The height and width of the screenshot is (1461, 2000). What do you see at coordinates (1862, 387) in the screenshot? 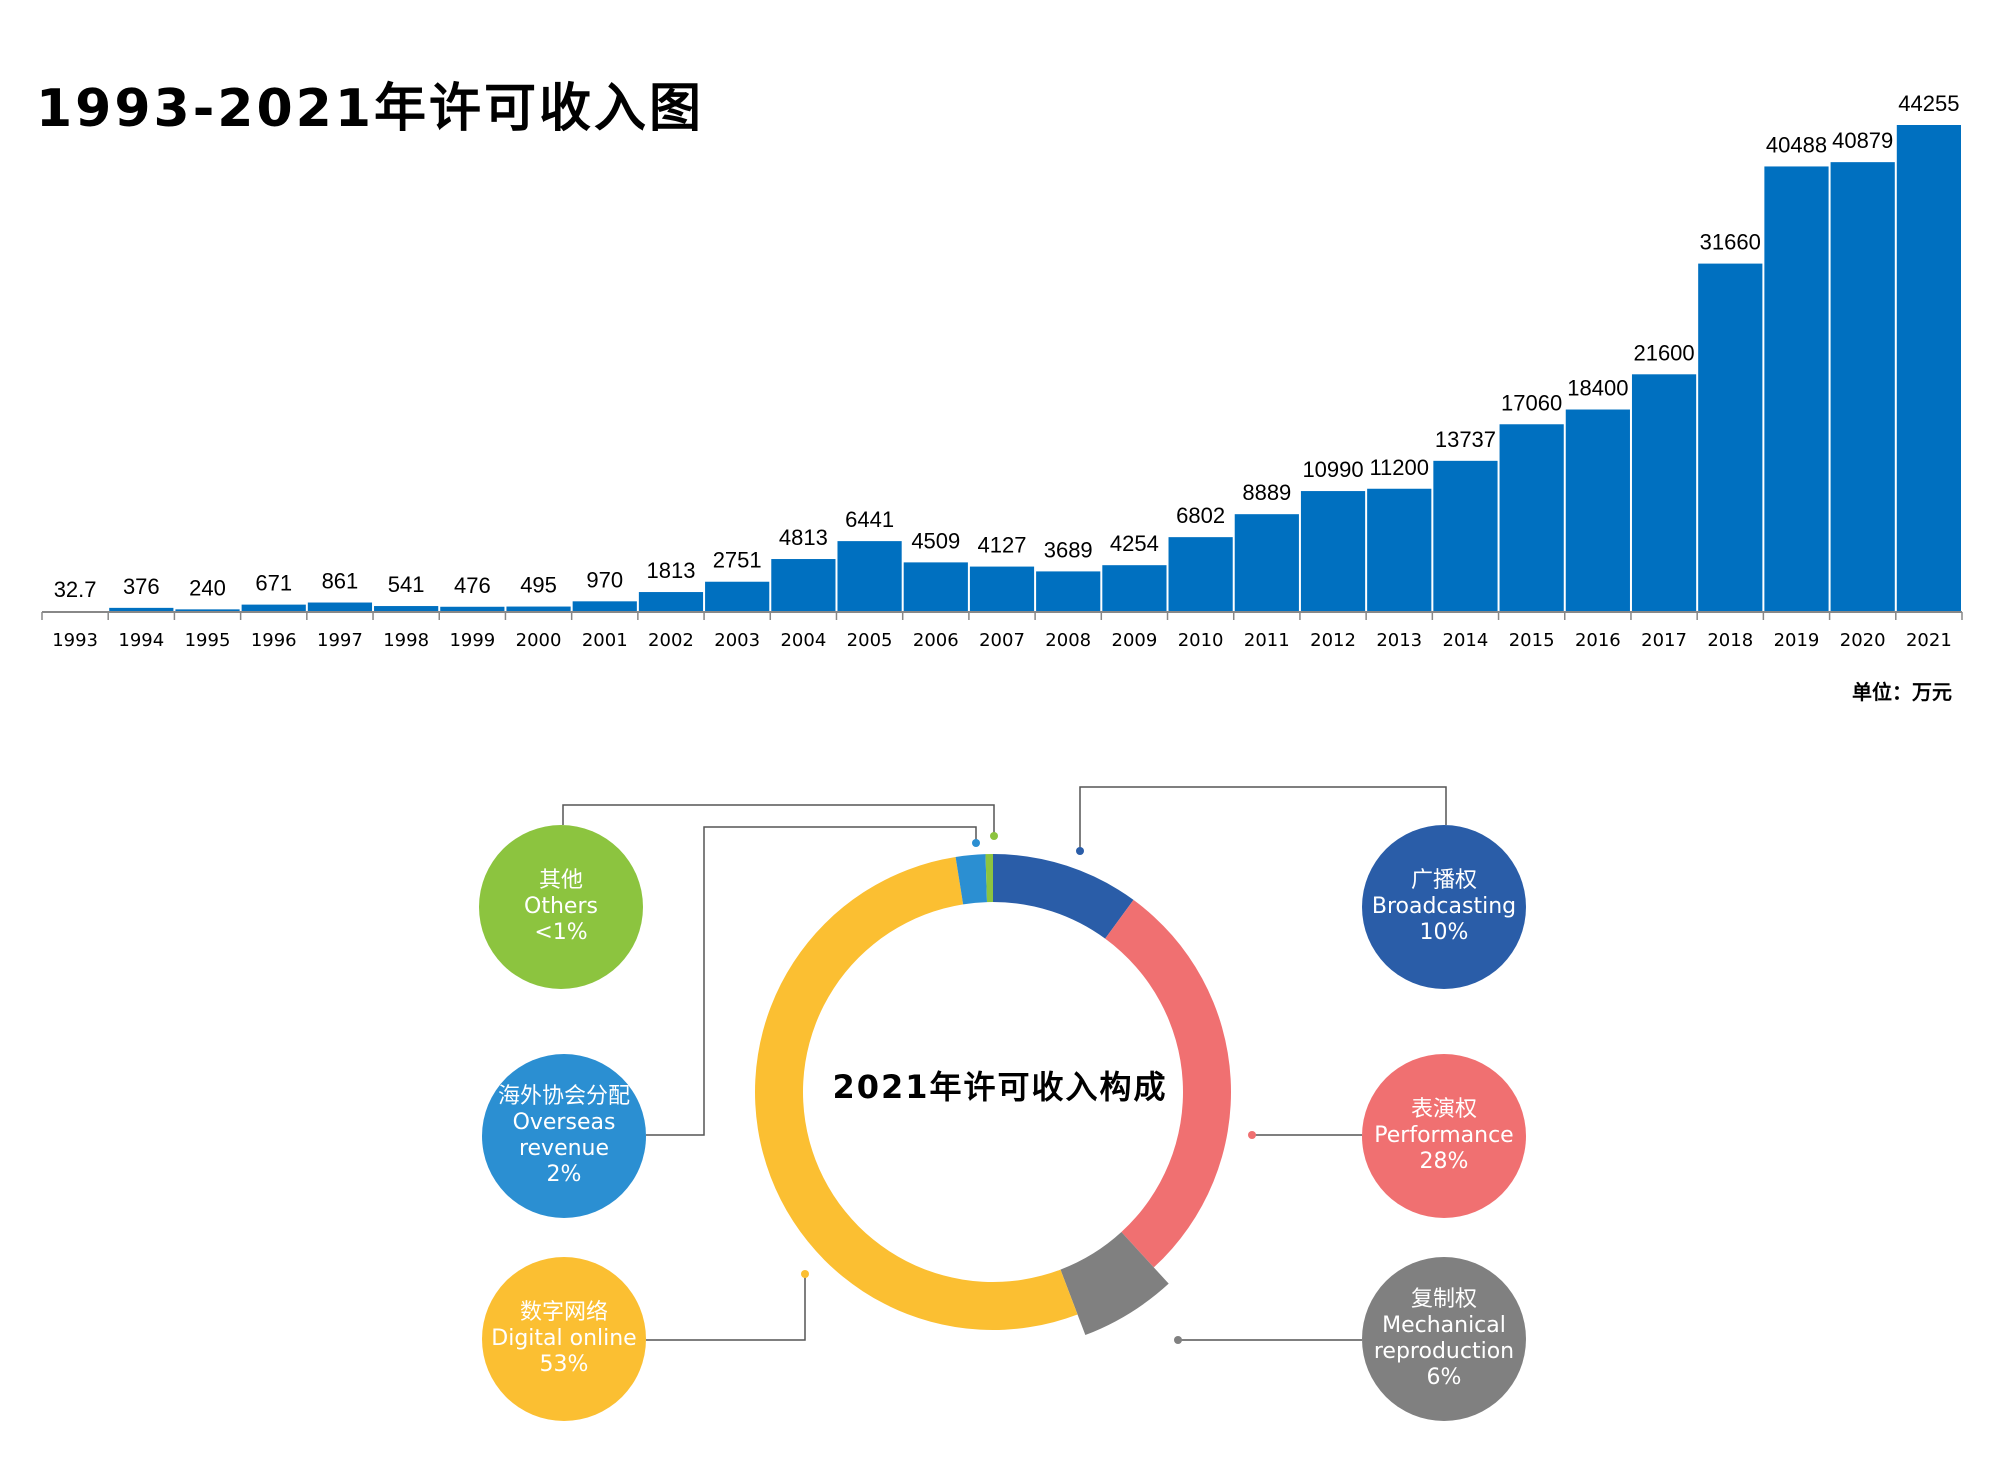
I see `bar-2020` at bounding box center [1862, 387].